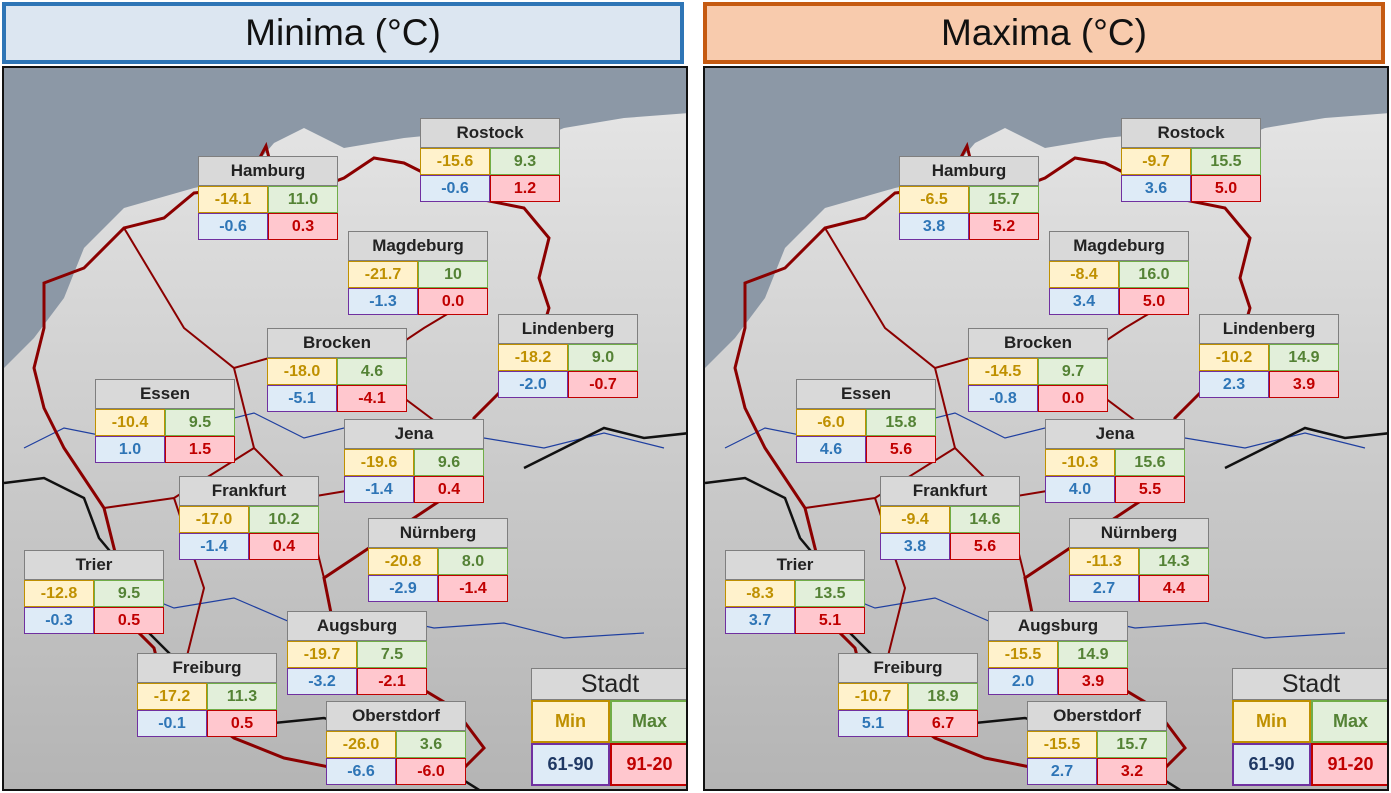 Image resolution: width=1391 pixels, height=793 pixels. What do you see at coordinates (1058, 626) in the screenshot?
I see `station-name: Augsburg` at bounding box center [1058, 626].